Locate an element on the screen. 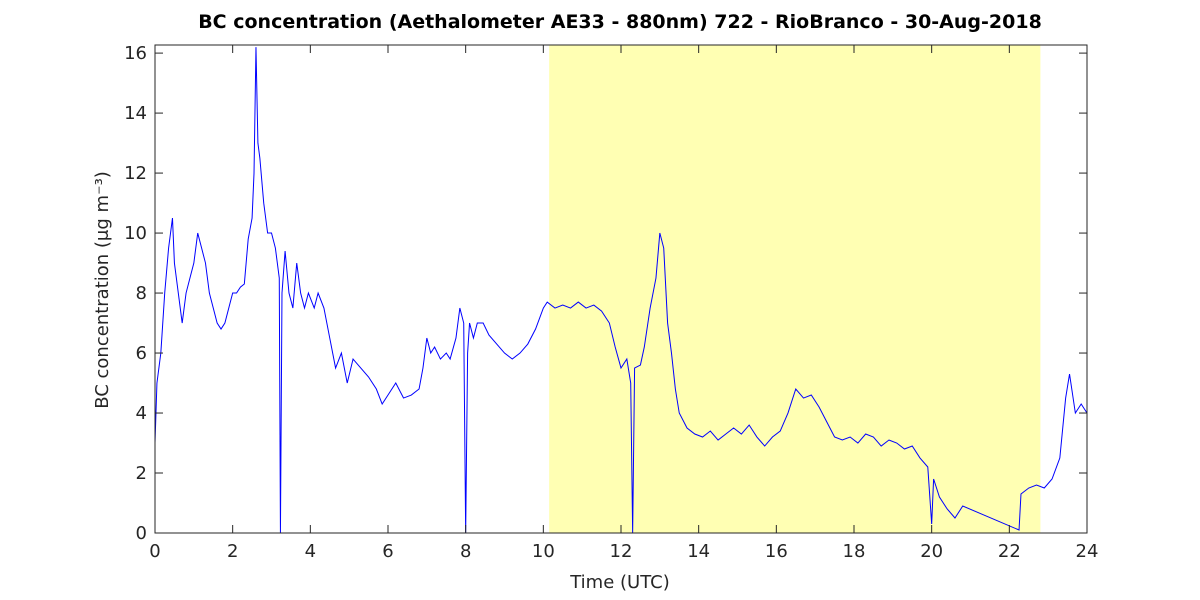 This screenshot has width=1200, height=600. y-tick-label: 8 is located at coordinates (141, 293).